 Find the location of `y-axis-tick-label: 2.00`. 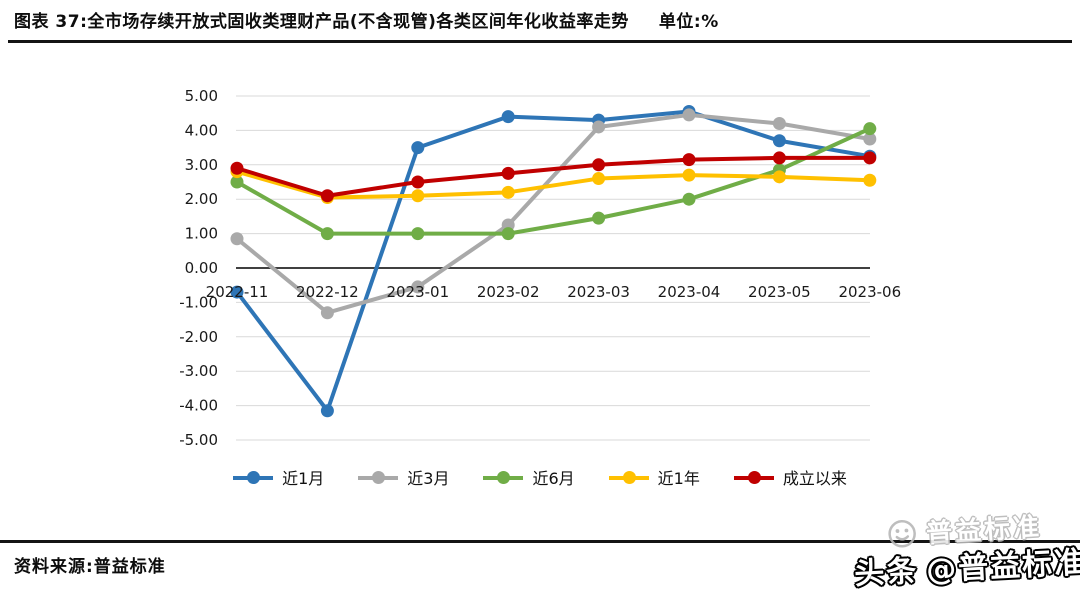

y-axis-tick-label: 2.00 is located at coordinates (201, 199).